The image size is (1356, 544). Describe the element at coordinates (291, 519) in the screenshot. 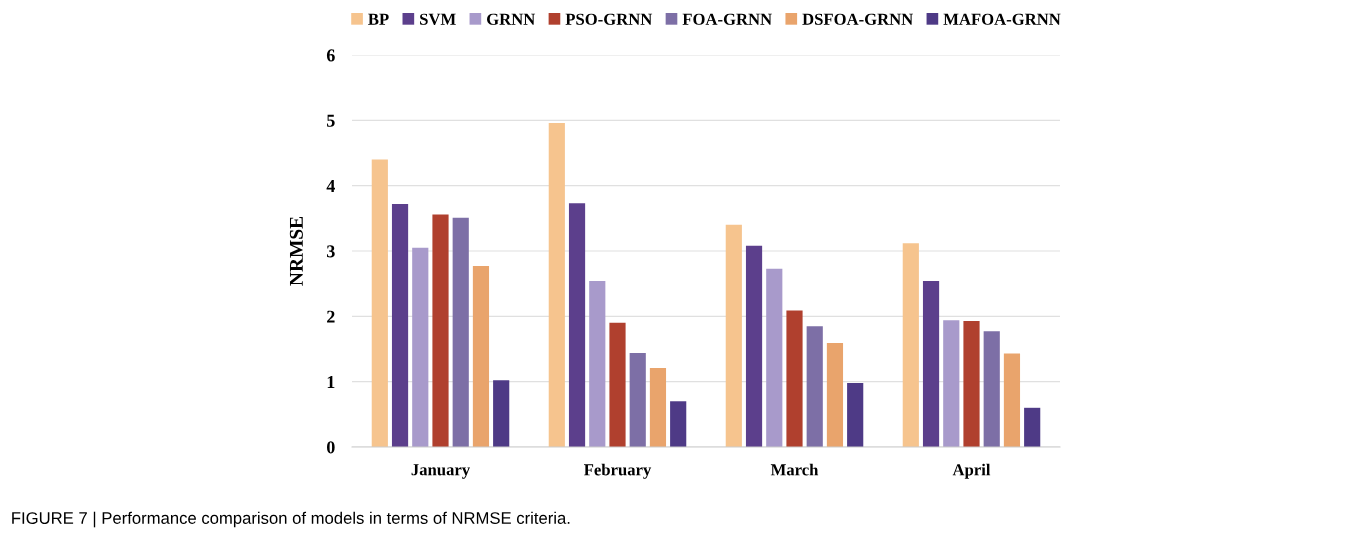

I see `caption: FIGURE 7 | Performance comparison of models in terms of NRMSE criteria.` at that location.